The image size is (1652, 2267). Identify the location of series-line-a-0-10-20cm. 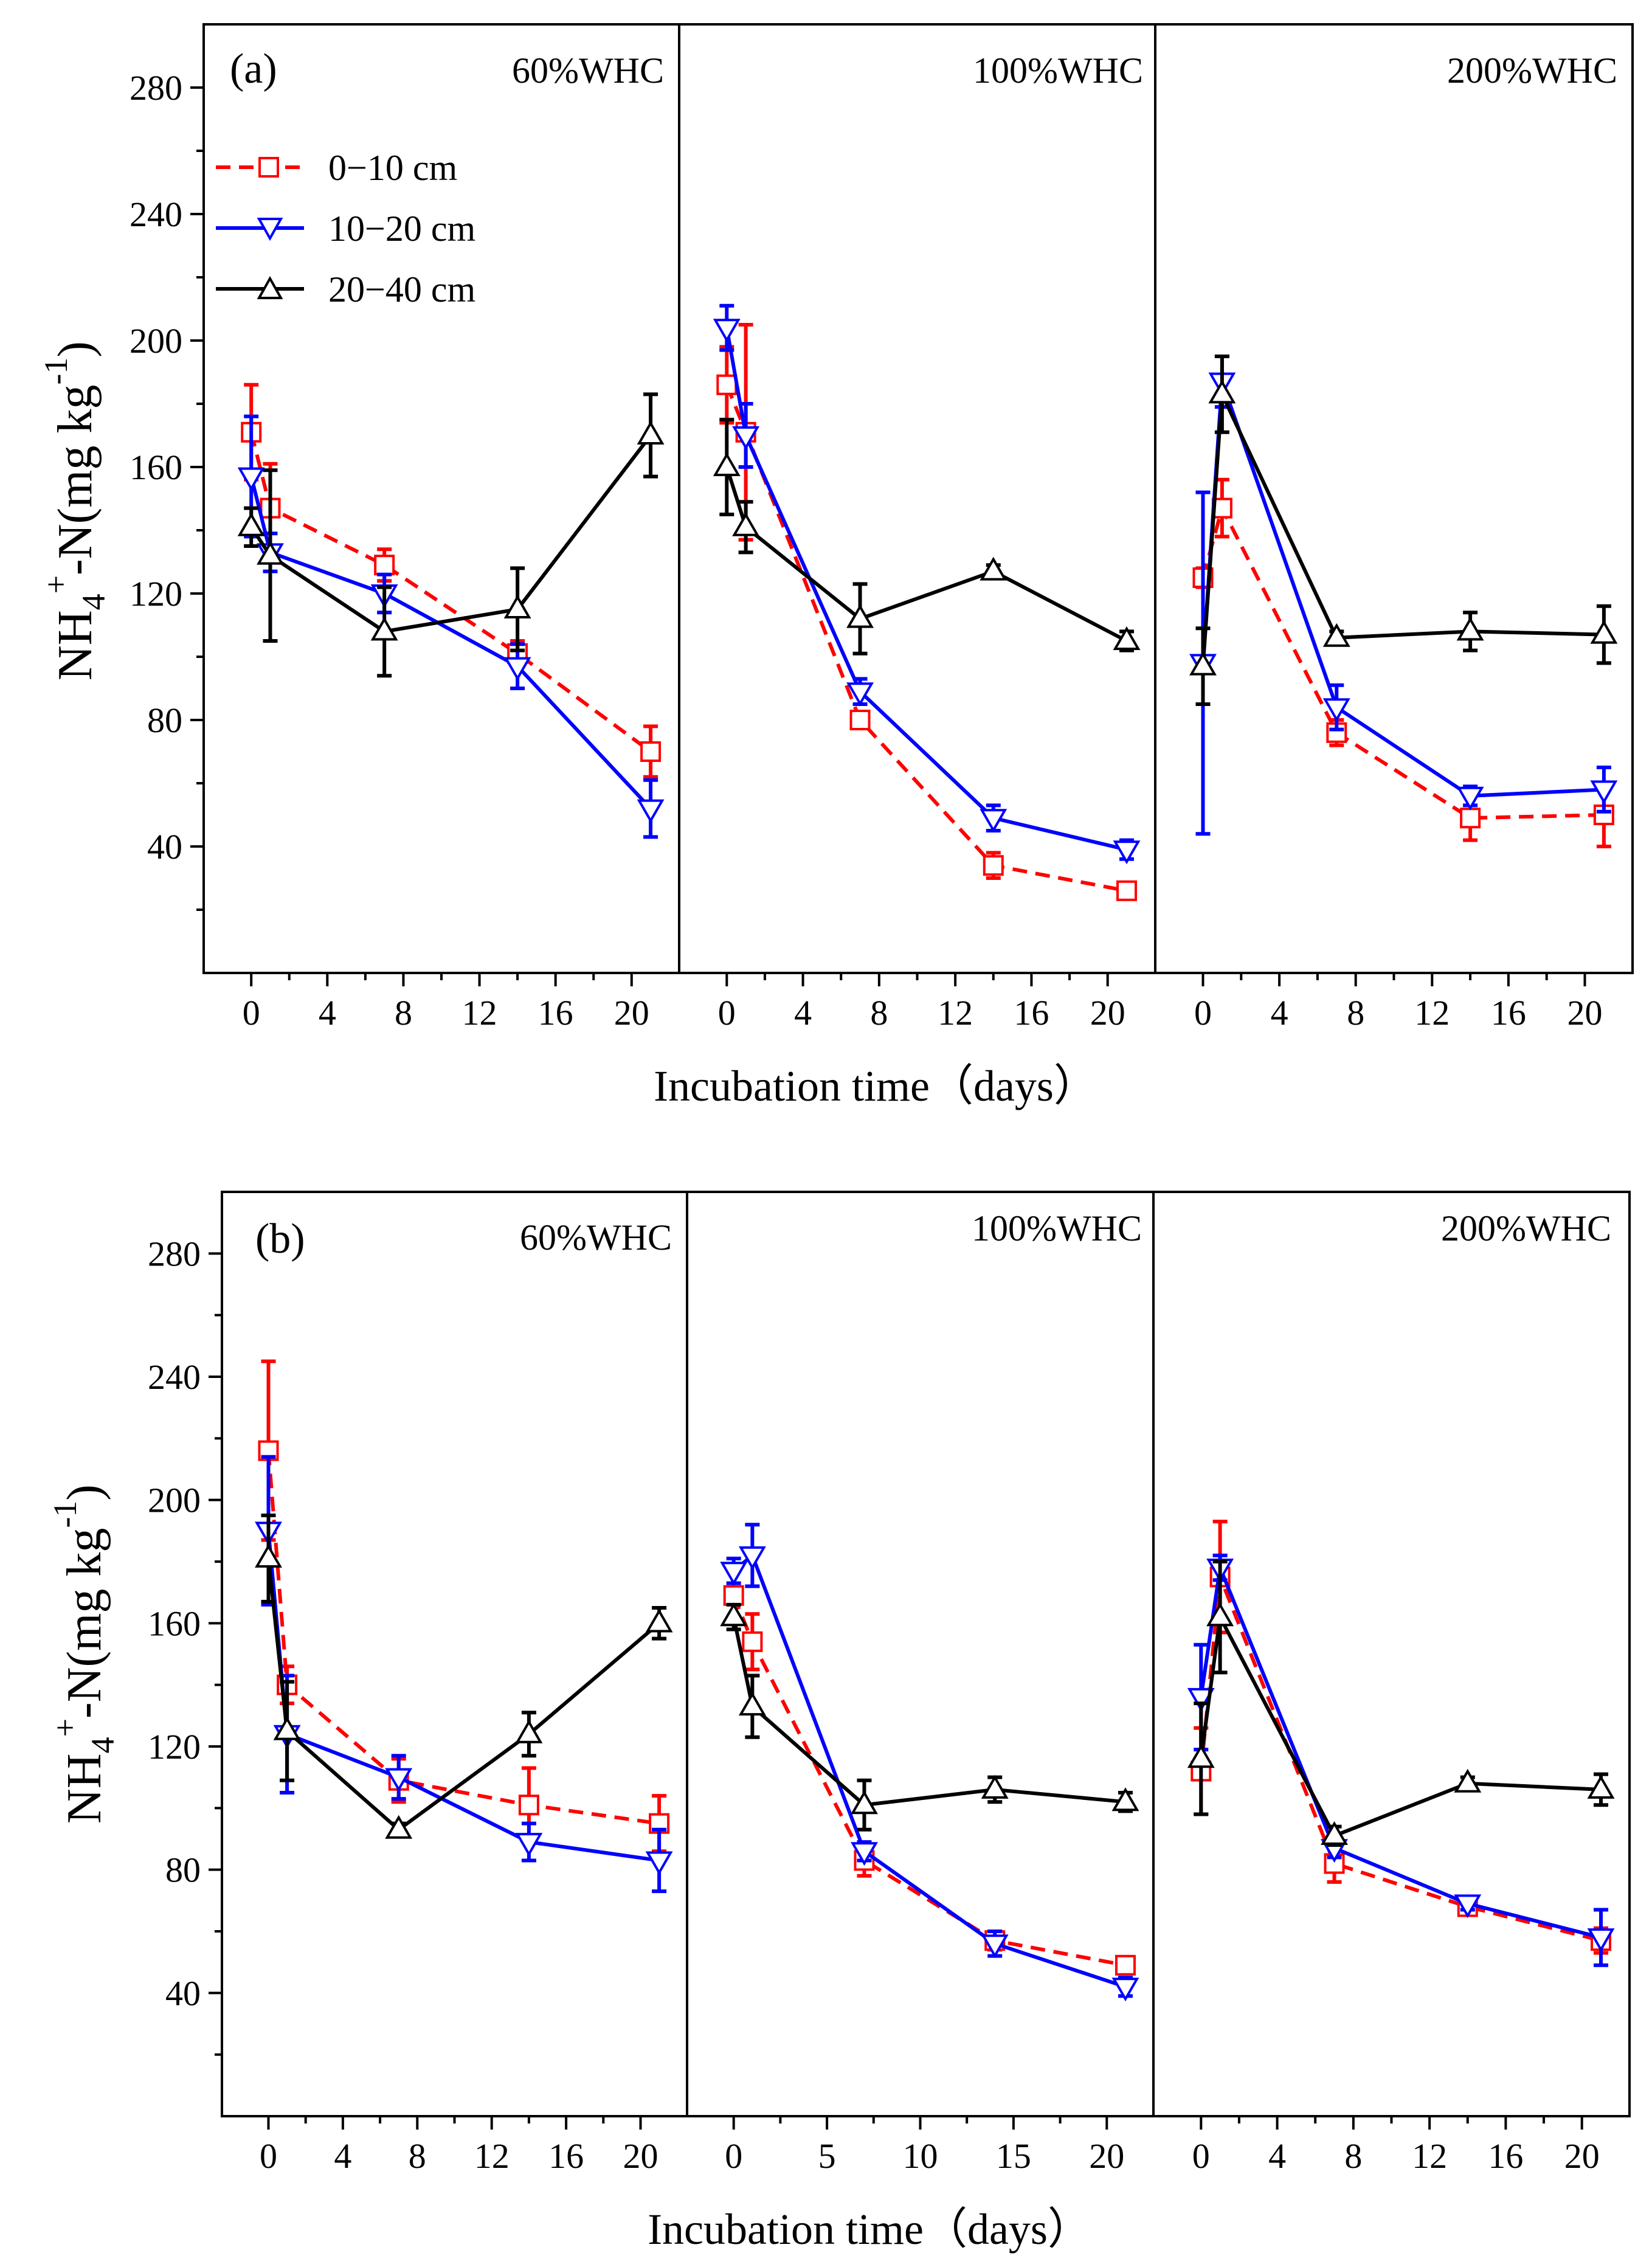
(450, 643).